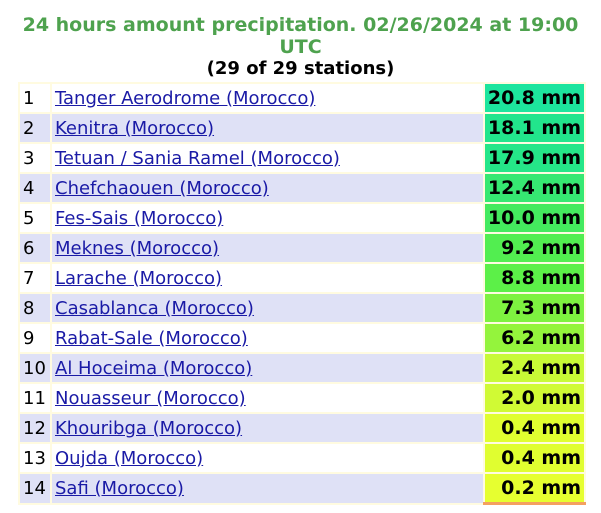 This screenshot has width=601, height=513. Describe the element at coordinates (35, 278) in the screenshot. I see `rank: 7` at that location.